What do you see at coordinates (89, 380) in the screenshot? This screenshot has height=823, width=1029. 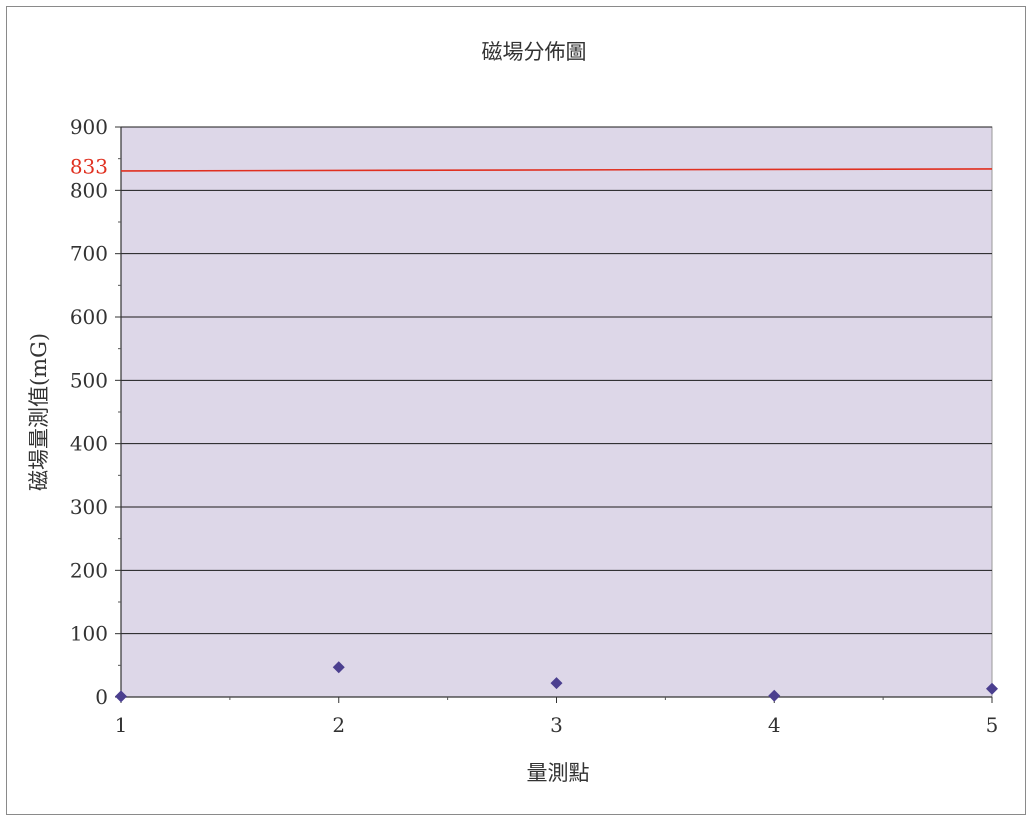 I see `y-tick-label: 500` at bounding box center [89, 380].